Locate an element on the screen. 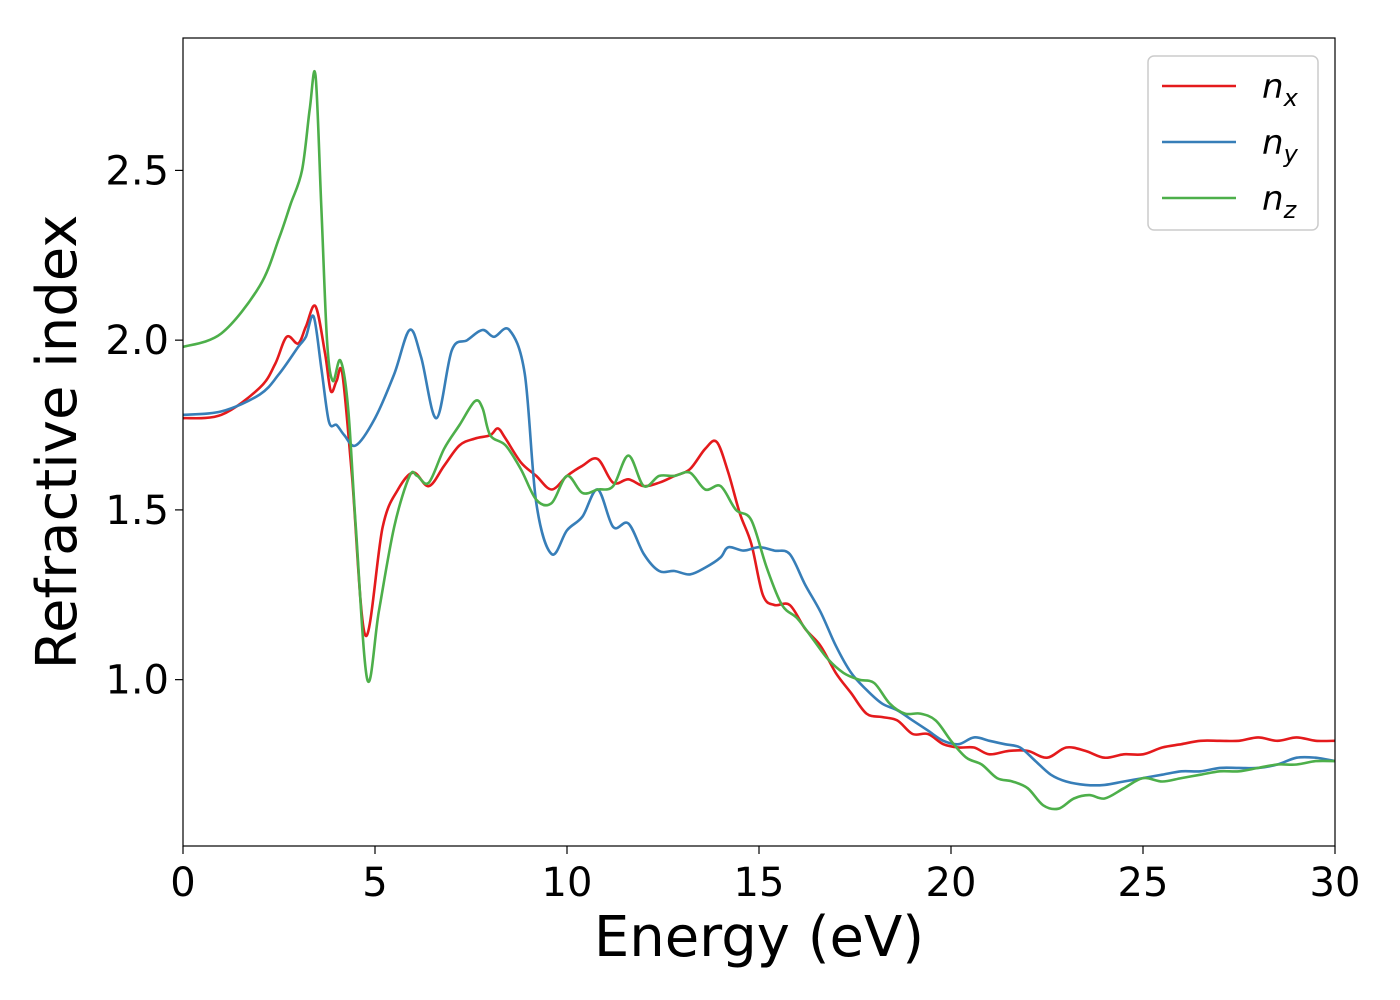  y-tick-label: 1.5 is located at coordinates (137, 511).